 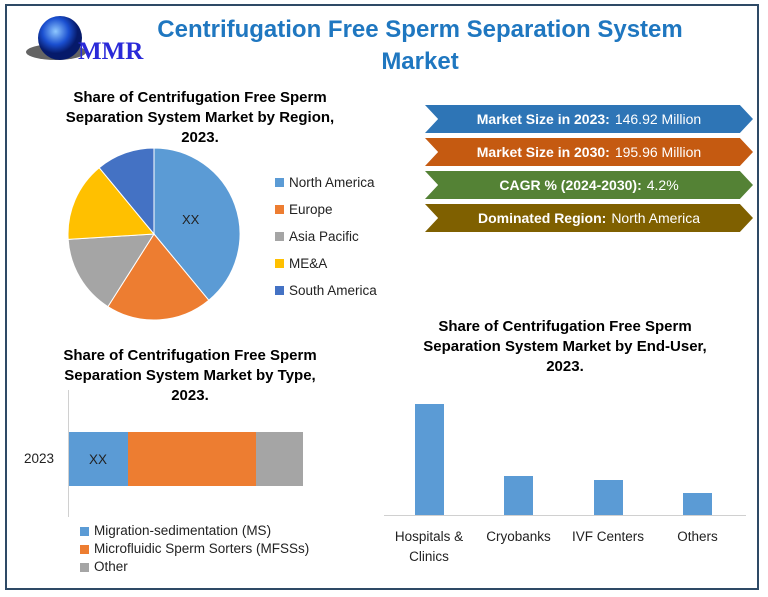 What do you see at coordinates (518, 536) in the screenshot?
I see `enduser-category-label: Cryobanks` at bounding box center [518, 536].